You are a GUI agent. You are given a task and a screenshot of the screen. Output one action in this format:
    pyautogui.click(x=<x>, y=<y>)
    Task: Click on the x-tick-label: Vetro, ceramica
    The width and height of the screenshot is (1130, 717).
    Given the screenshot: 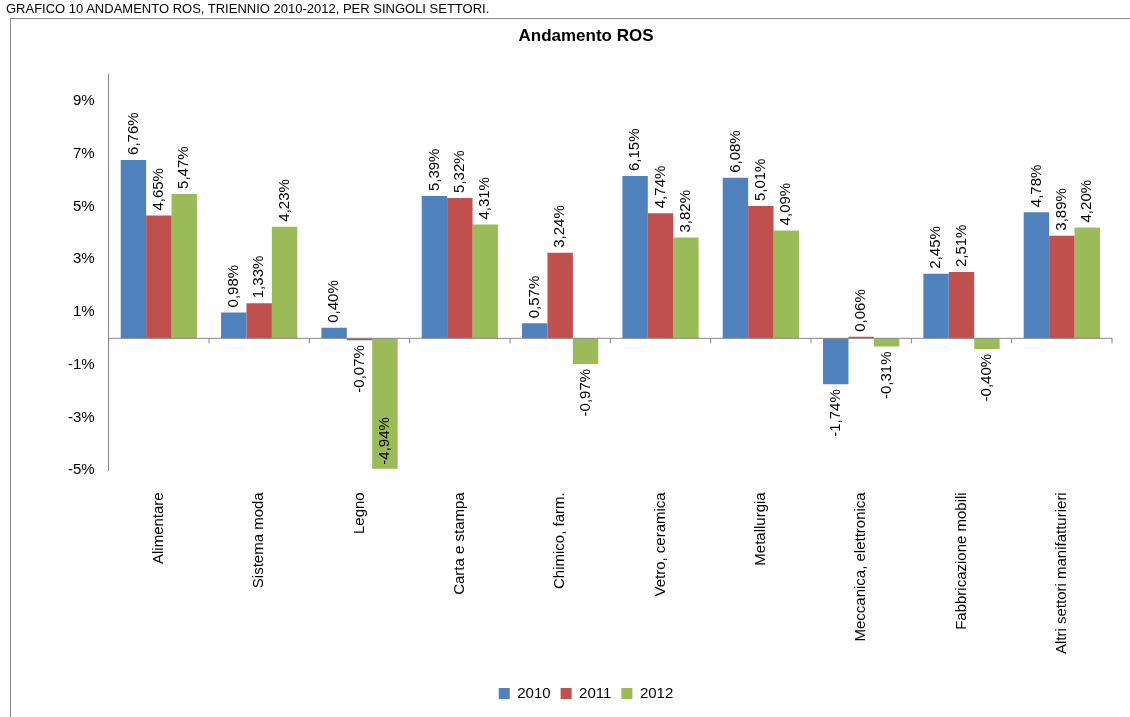 What is the action you would take?
    pyautogui.click(x=659, y=544)
    